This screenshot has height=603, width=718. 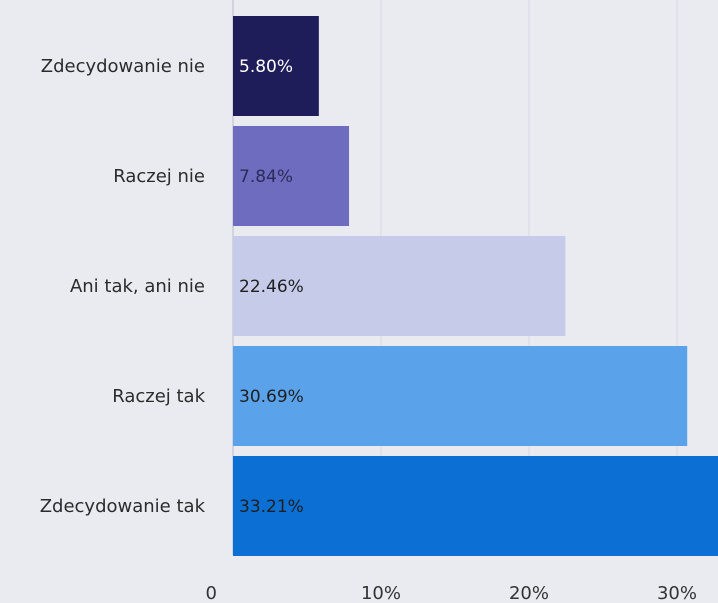 I want to click on data-label: 5.80%, so click(x=266, y=67).